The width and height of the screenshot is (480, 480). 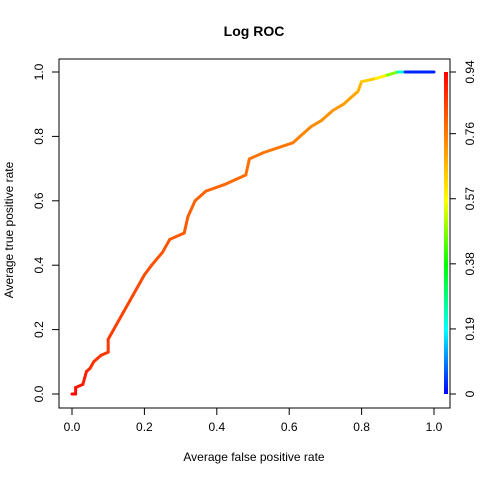 I want to click on colorbar-axis: 0 0.19 0.38 0.57 0.76 0.94, so click(x=463, y=228).